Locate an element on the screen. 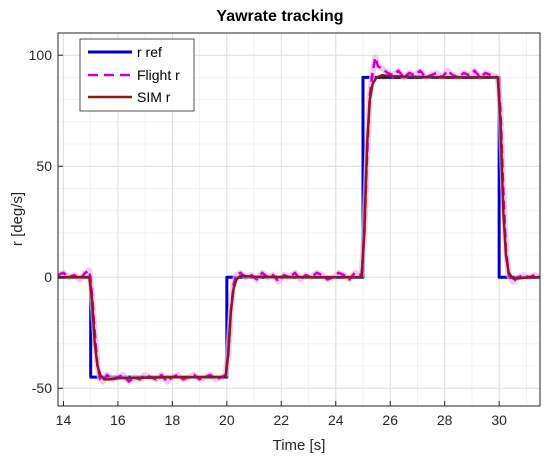  x-tick-label: 16 is located at coordinates (118, 420).